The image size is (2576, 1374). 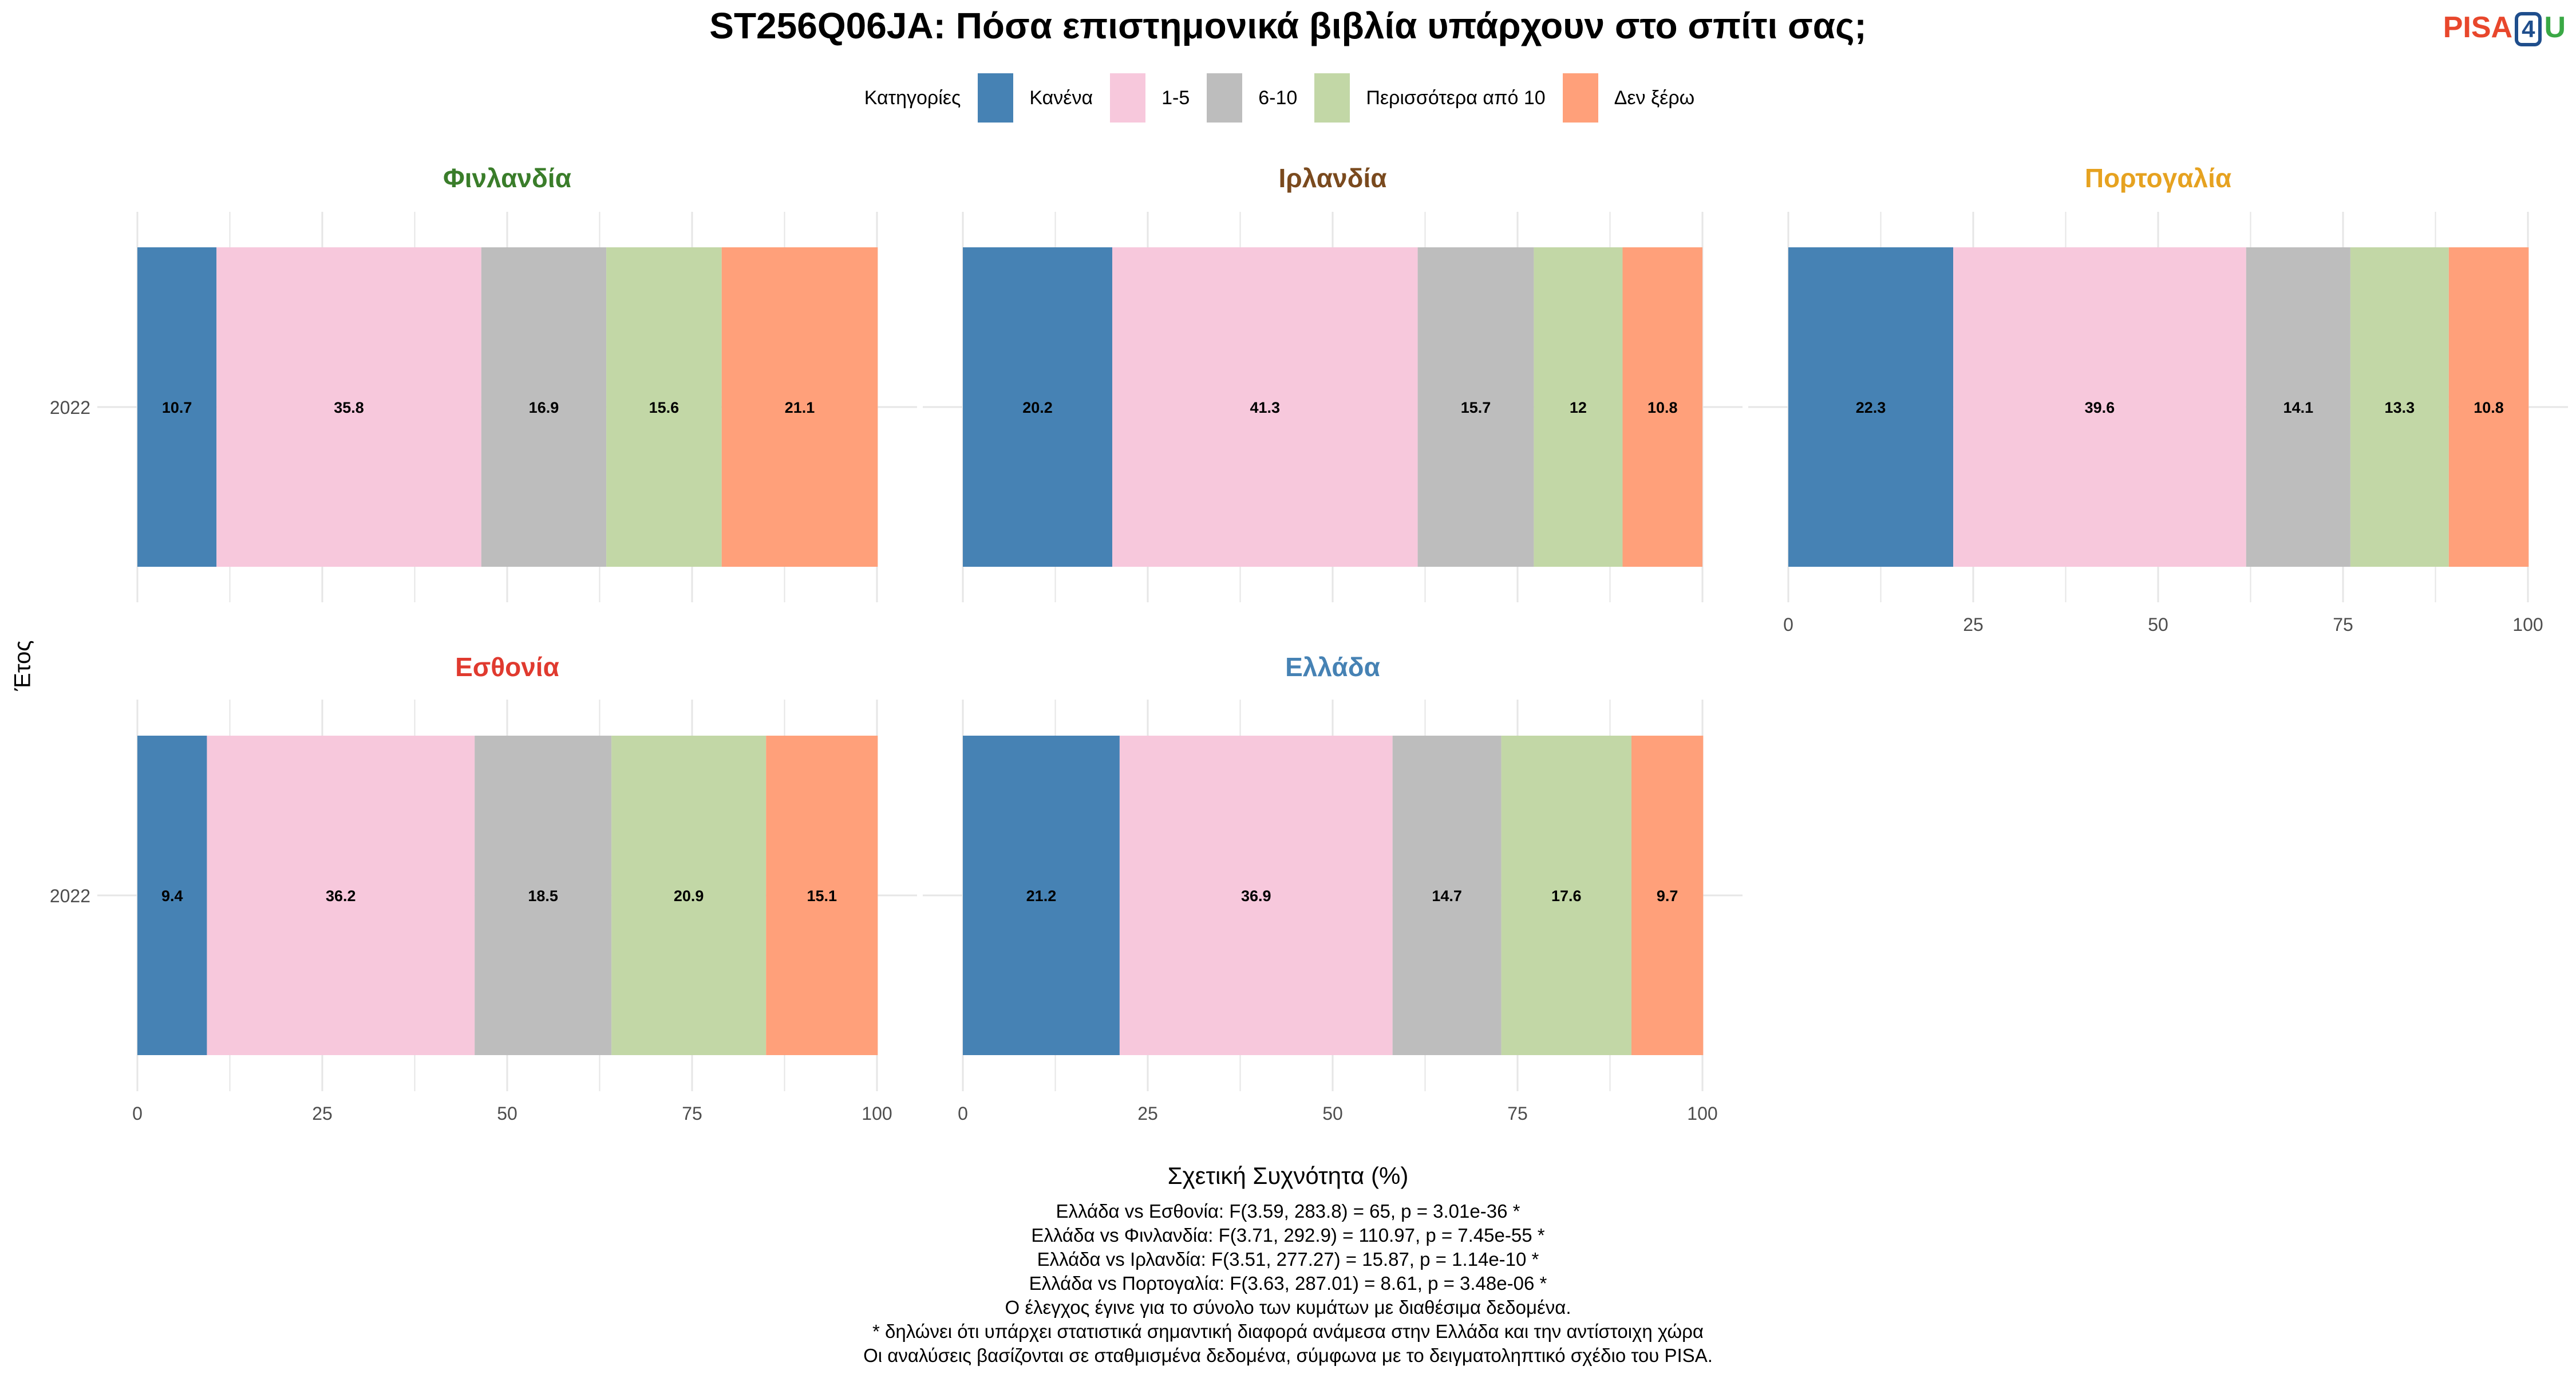 I want to click on data-label: 14.1, so click(x=2298, y=407).